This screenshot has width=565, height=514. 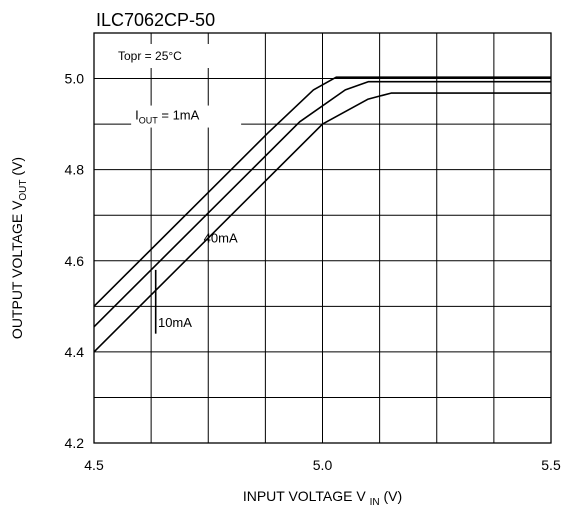 I want to click on y-axis-label: OUTPUT VOLTAGE VOUT (V), so click(x=19, y=248).